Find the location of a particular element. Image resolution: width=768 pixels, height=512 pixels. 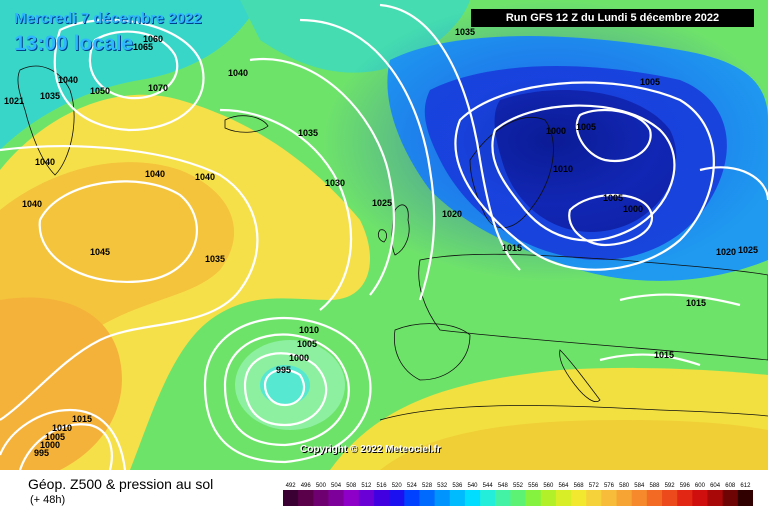

scale-label: 596 is located at coordinates (685, 486).